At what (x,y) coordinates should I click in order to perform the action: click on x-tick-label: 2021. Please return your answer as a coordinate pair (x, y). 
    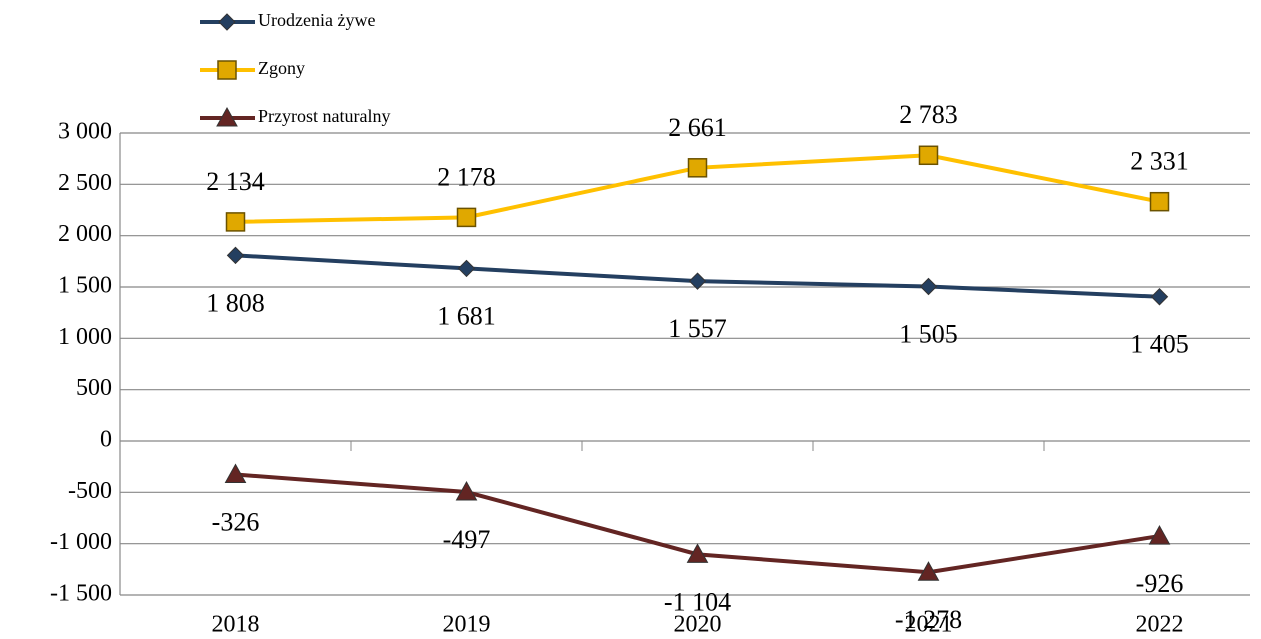
    Looking at the image, I should click on (929, 625).